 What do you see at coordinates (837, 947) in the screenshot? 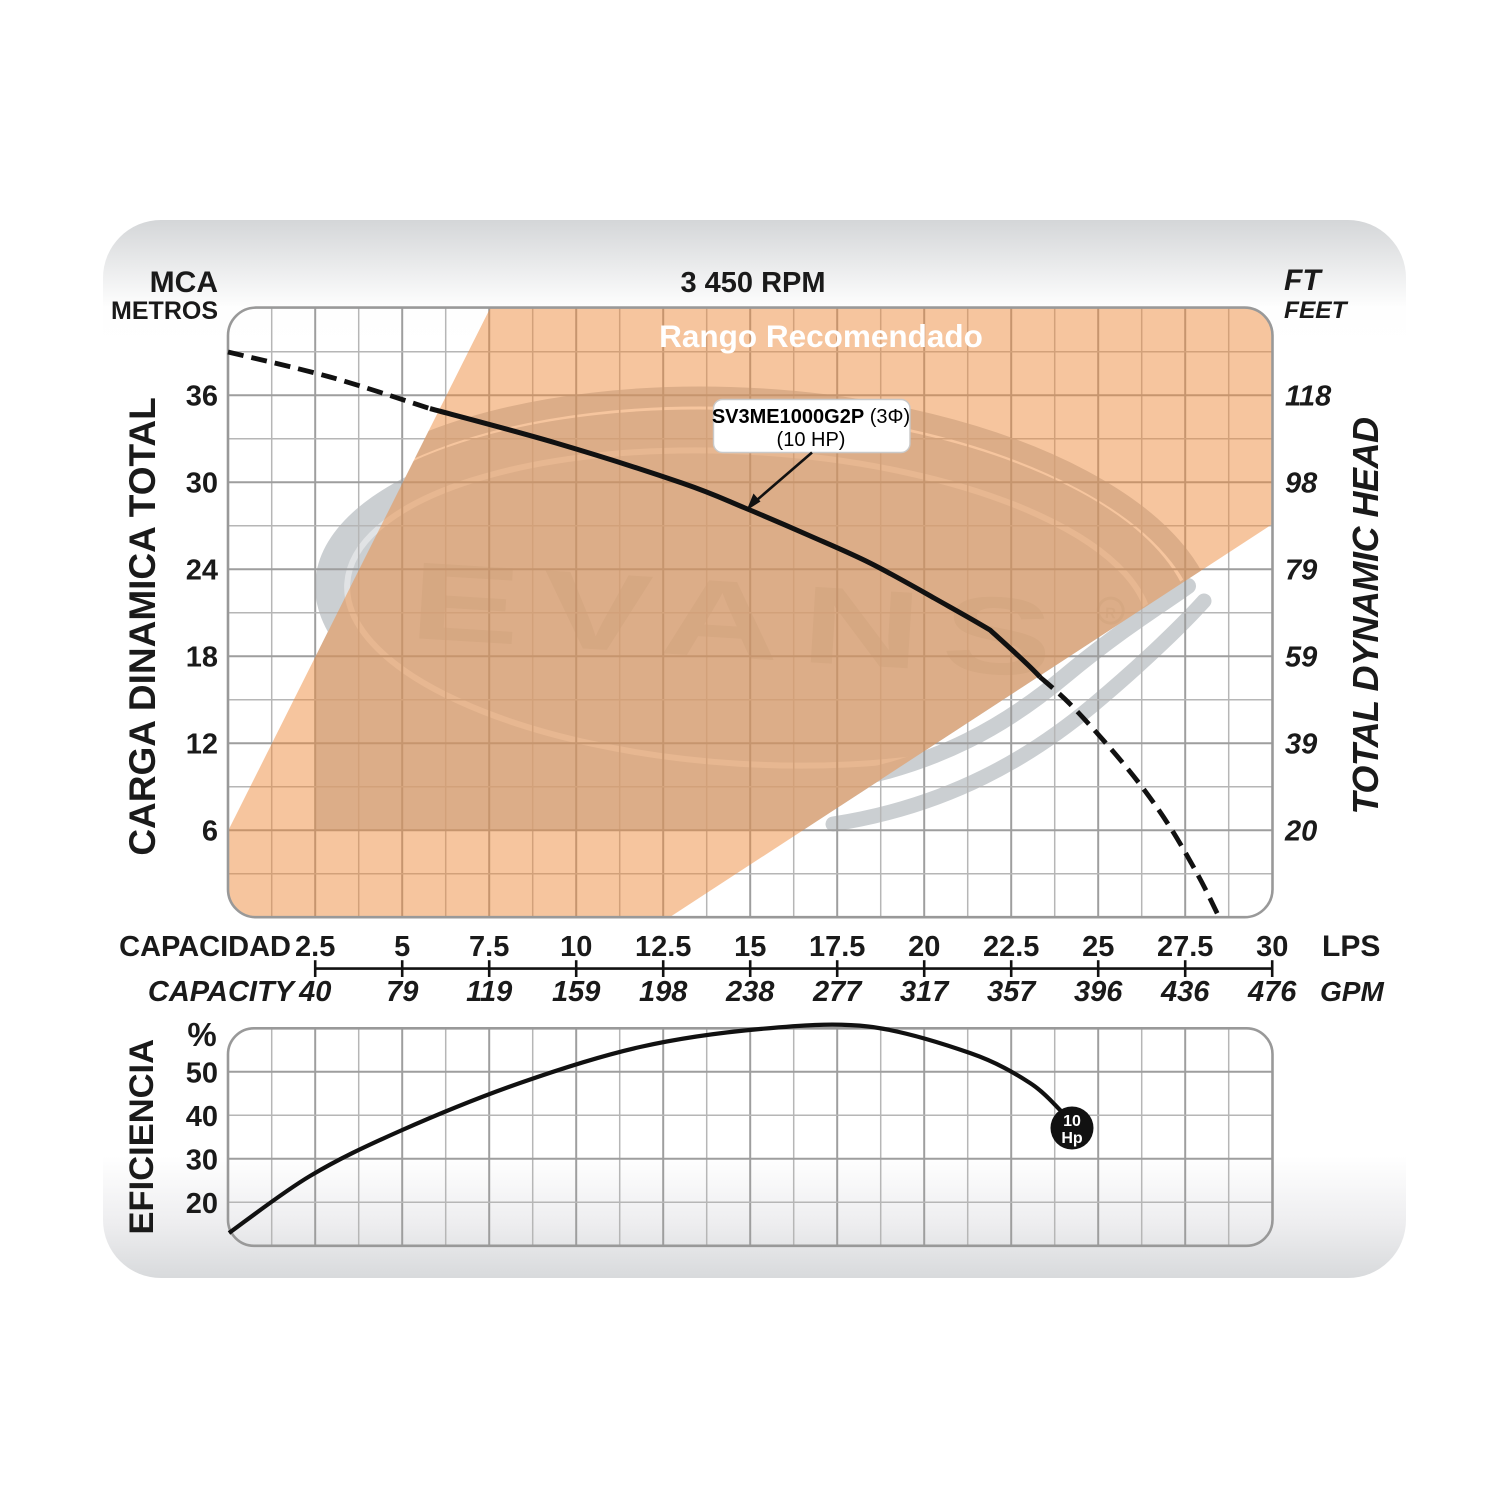
I see `svg-text: 17.5` at bounding box center [837, 947].